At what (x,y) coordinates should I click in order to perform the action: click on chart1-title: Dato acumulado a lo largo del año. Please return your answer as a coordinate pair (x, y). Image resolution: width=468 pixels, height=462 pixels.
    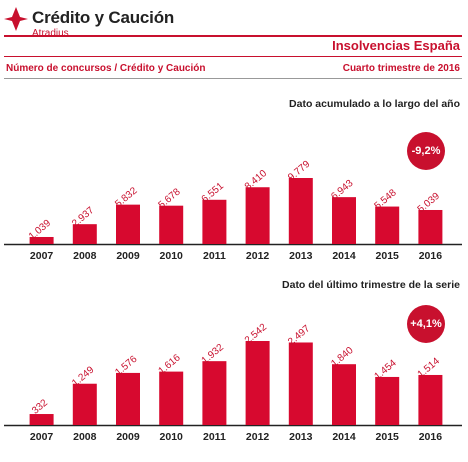
    Looking at the image, I should click on (374, 104).